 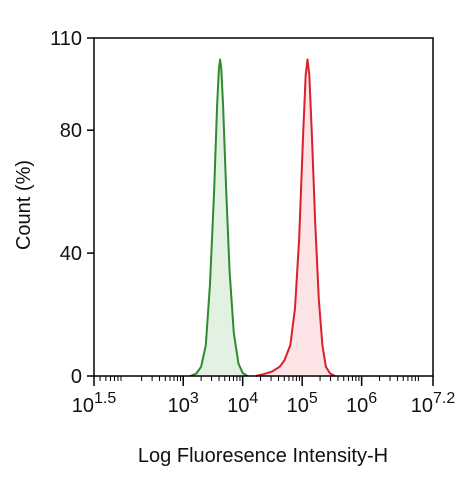 I want to click on y-tick-label: 0, so click(x=76, y=377).